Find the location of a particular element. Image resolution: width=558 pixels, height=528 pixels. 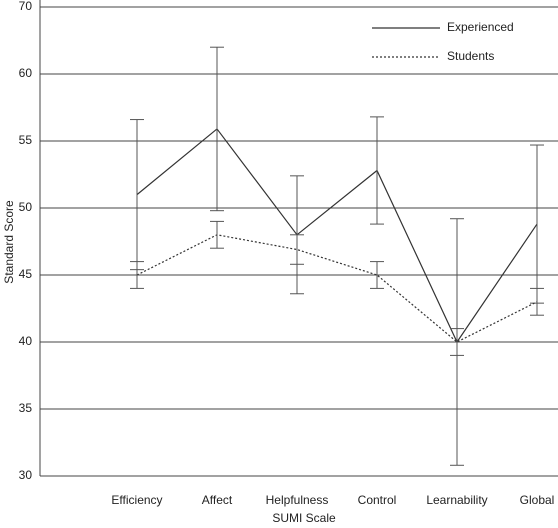

y-tick-label: 60 is located at coordinates (26, 73).